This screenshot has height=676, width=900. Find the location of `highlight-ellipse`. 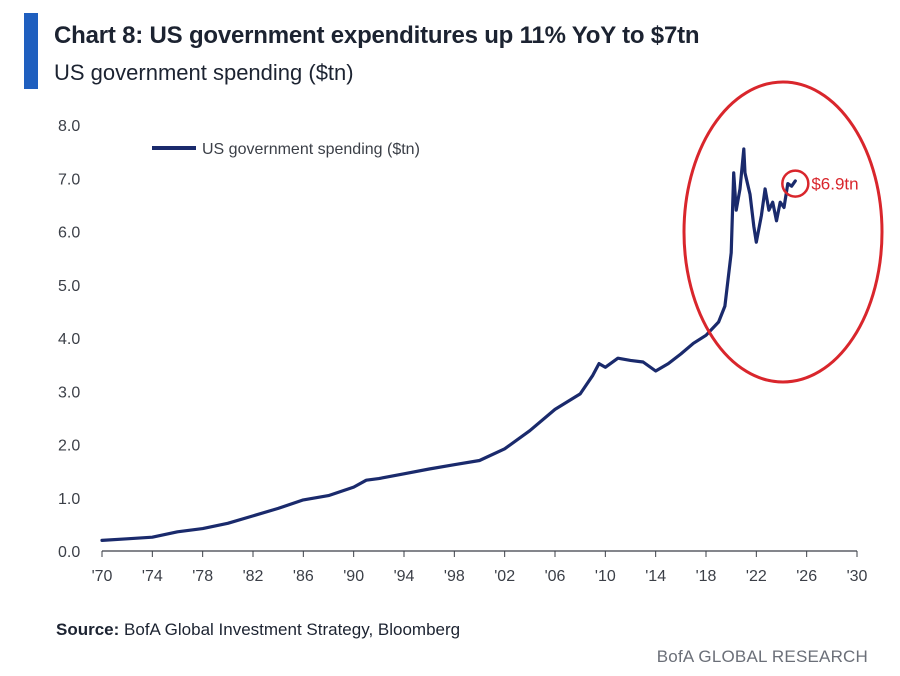

highlight-ellipse is located at coordinates (783, 232).